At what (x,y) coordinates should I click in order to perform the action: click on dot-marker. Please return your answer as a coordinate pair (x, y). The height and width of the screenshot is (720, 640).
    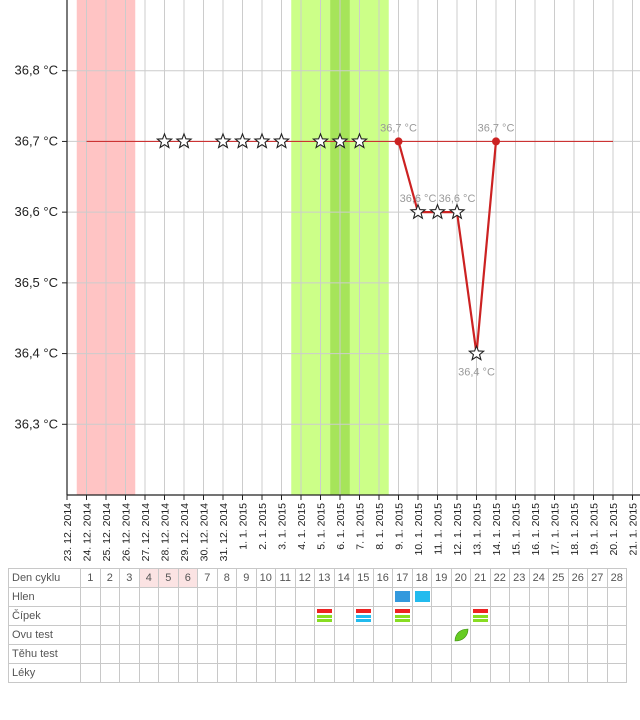
    Looking at the image, I should click on (496, 141).